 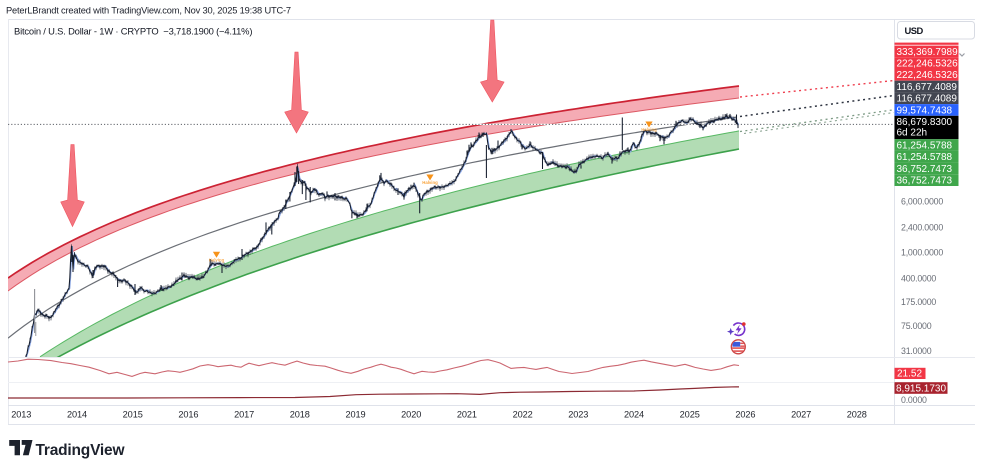 I want to click on svg-text: 2013, so click(x=21, y=415).